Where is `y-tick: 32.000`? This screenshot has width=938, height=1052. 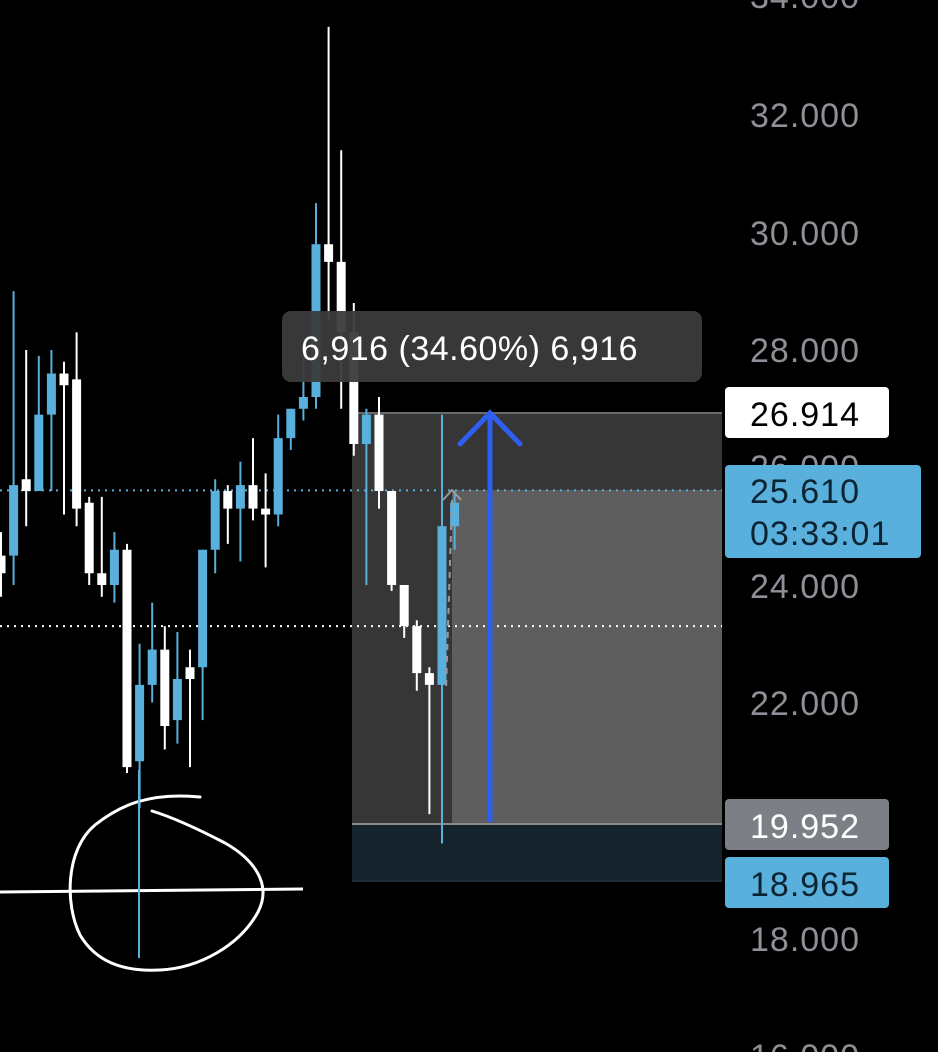 y-tick: 32.000 is located at coordinates (805, 116).